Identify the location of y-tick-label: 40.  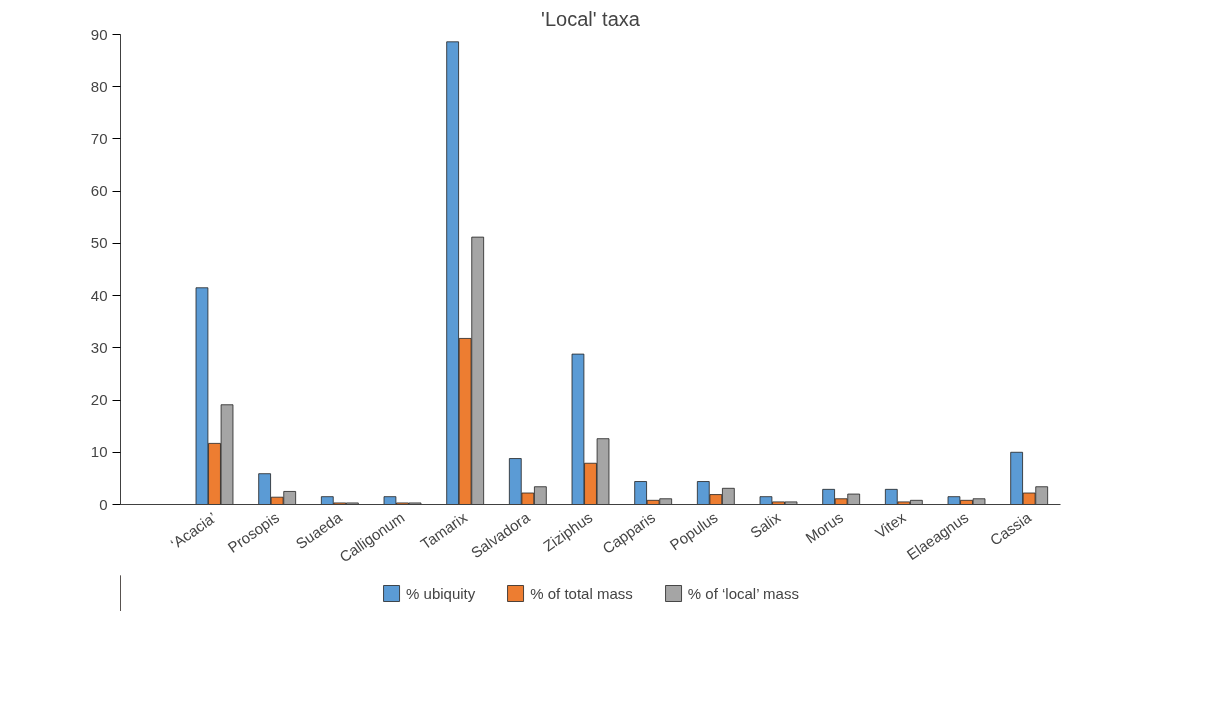
(99, 295).